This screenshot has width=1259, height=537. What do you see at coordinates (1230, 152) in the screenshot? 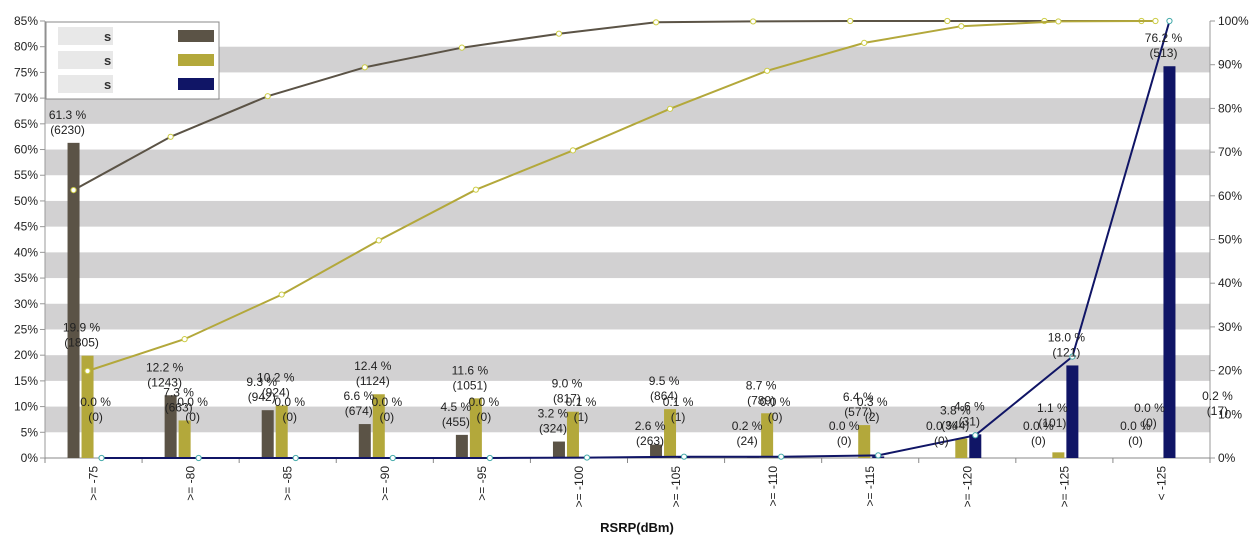
I see `y2-tick-label: 70%` at bounding box center [1230, 152].